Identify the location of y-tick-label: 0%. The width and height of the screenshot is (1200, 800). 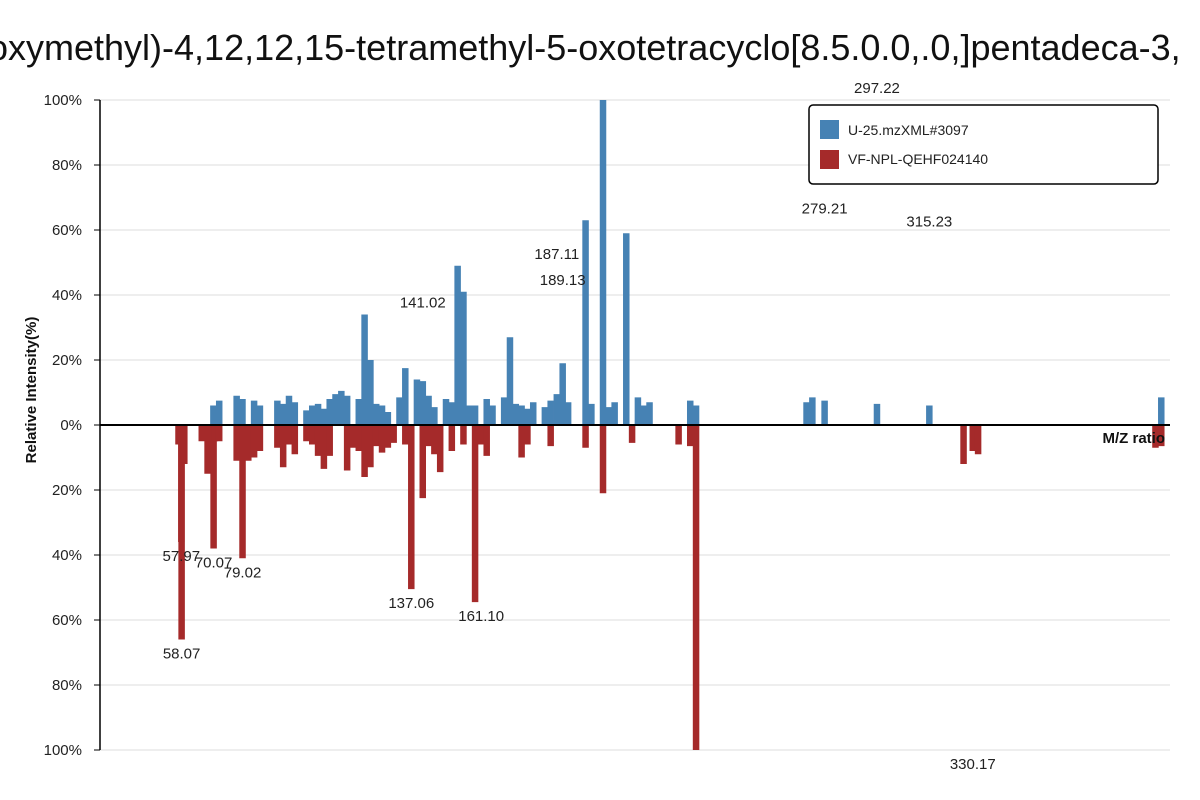
(71, 425).